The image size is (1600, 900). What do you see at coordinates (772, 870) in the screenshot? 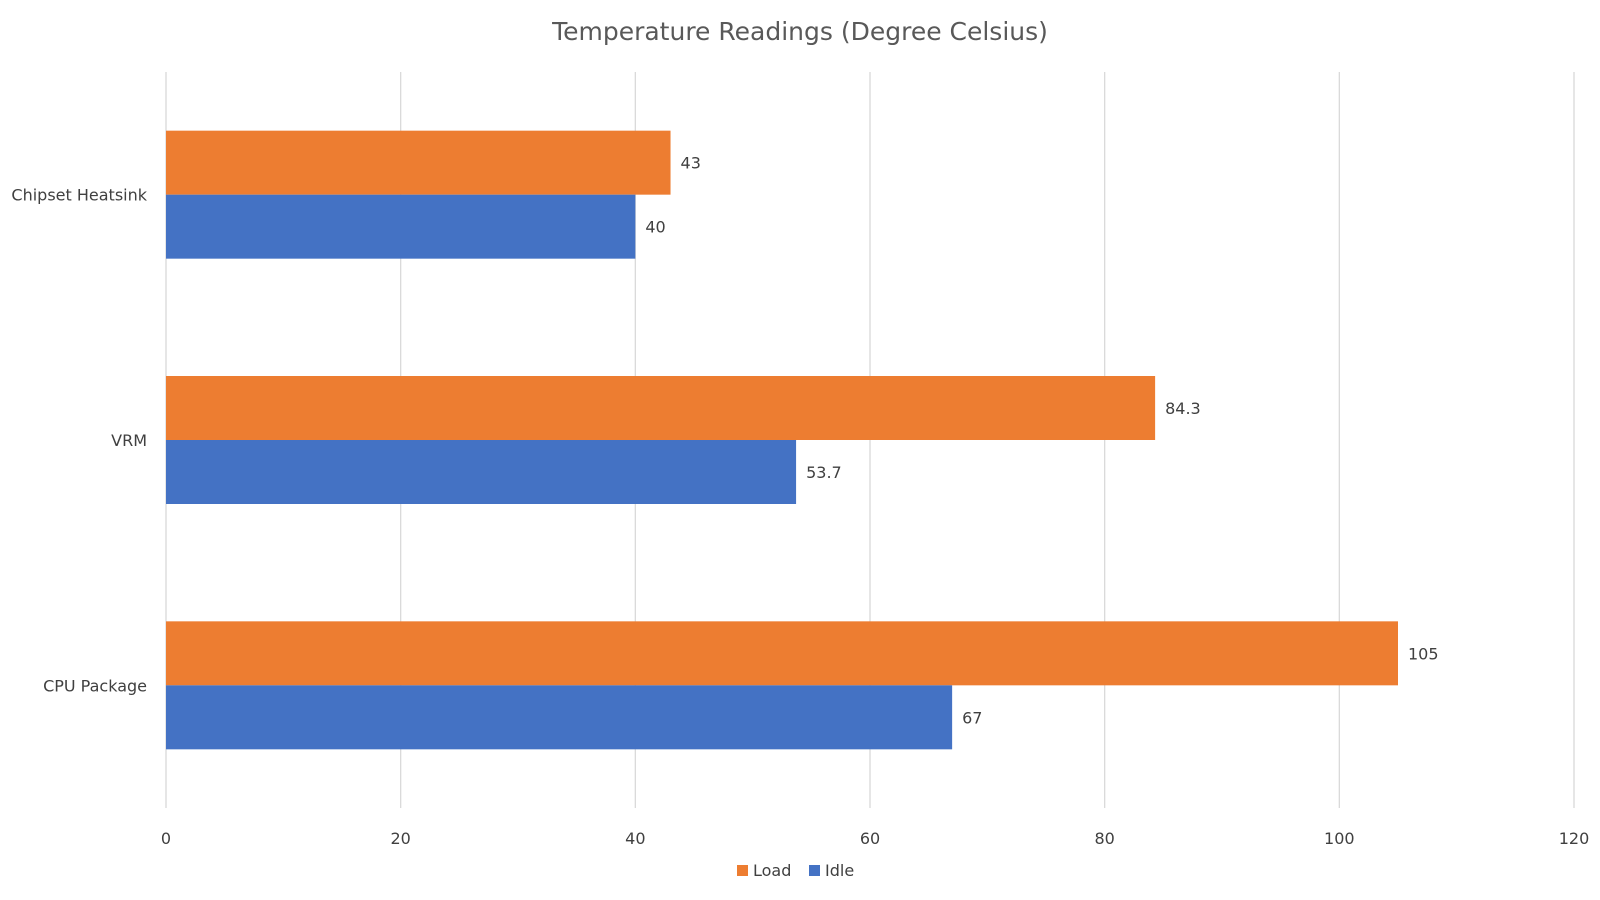
I see `legend-label-load: Load` at bounding box center [772, 870].